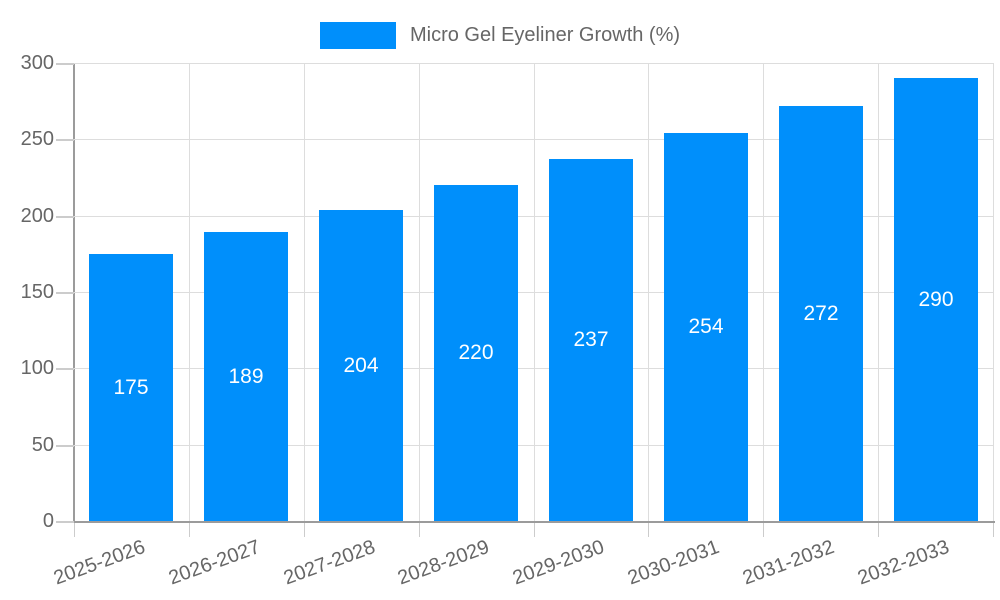 This screenshot has height=600, width=1000. What do you see at coordinates (788, 563) in the screenshot?
I see `x-axis-category-label: 2031-2032` at bounding box center [788, 563].